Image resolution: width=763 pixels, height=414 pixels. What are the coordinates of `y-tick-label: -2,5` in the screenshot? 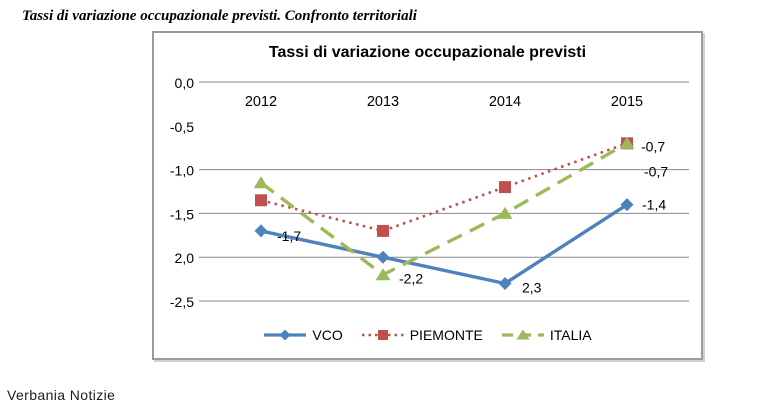 It's located at (182, 302).